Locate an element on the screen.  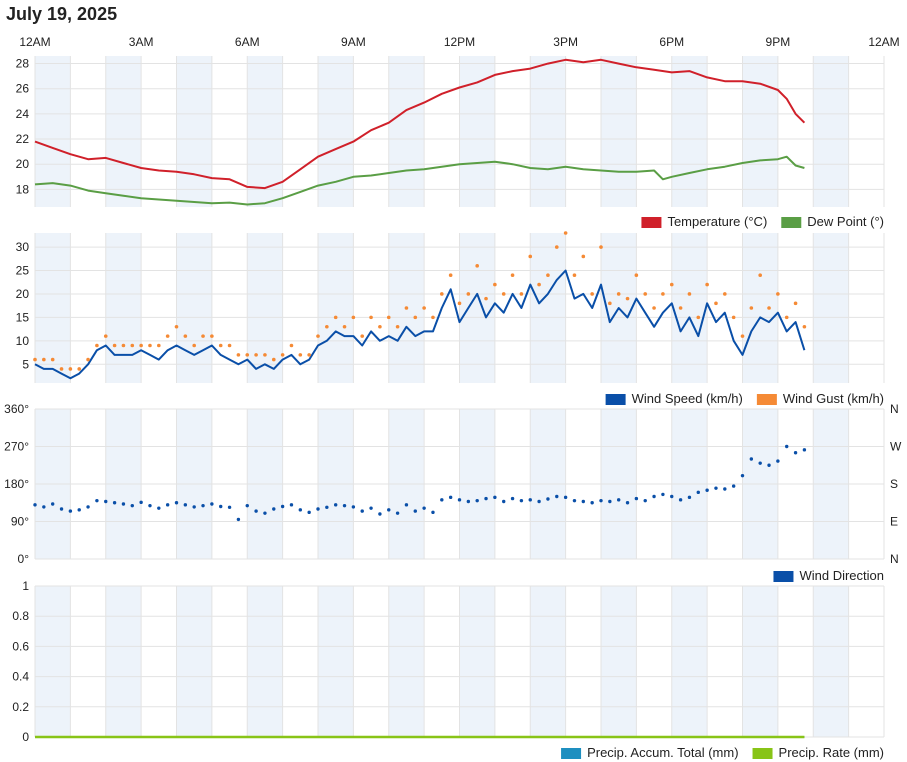
y-tick-label: 25 is located at coordinates (23, 271).